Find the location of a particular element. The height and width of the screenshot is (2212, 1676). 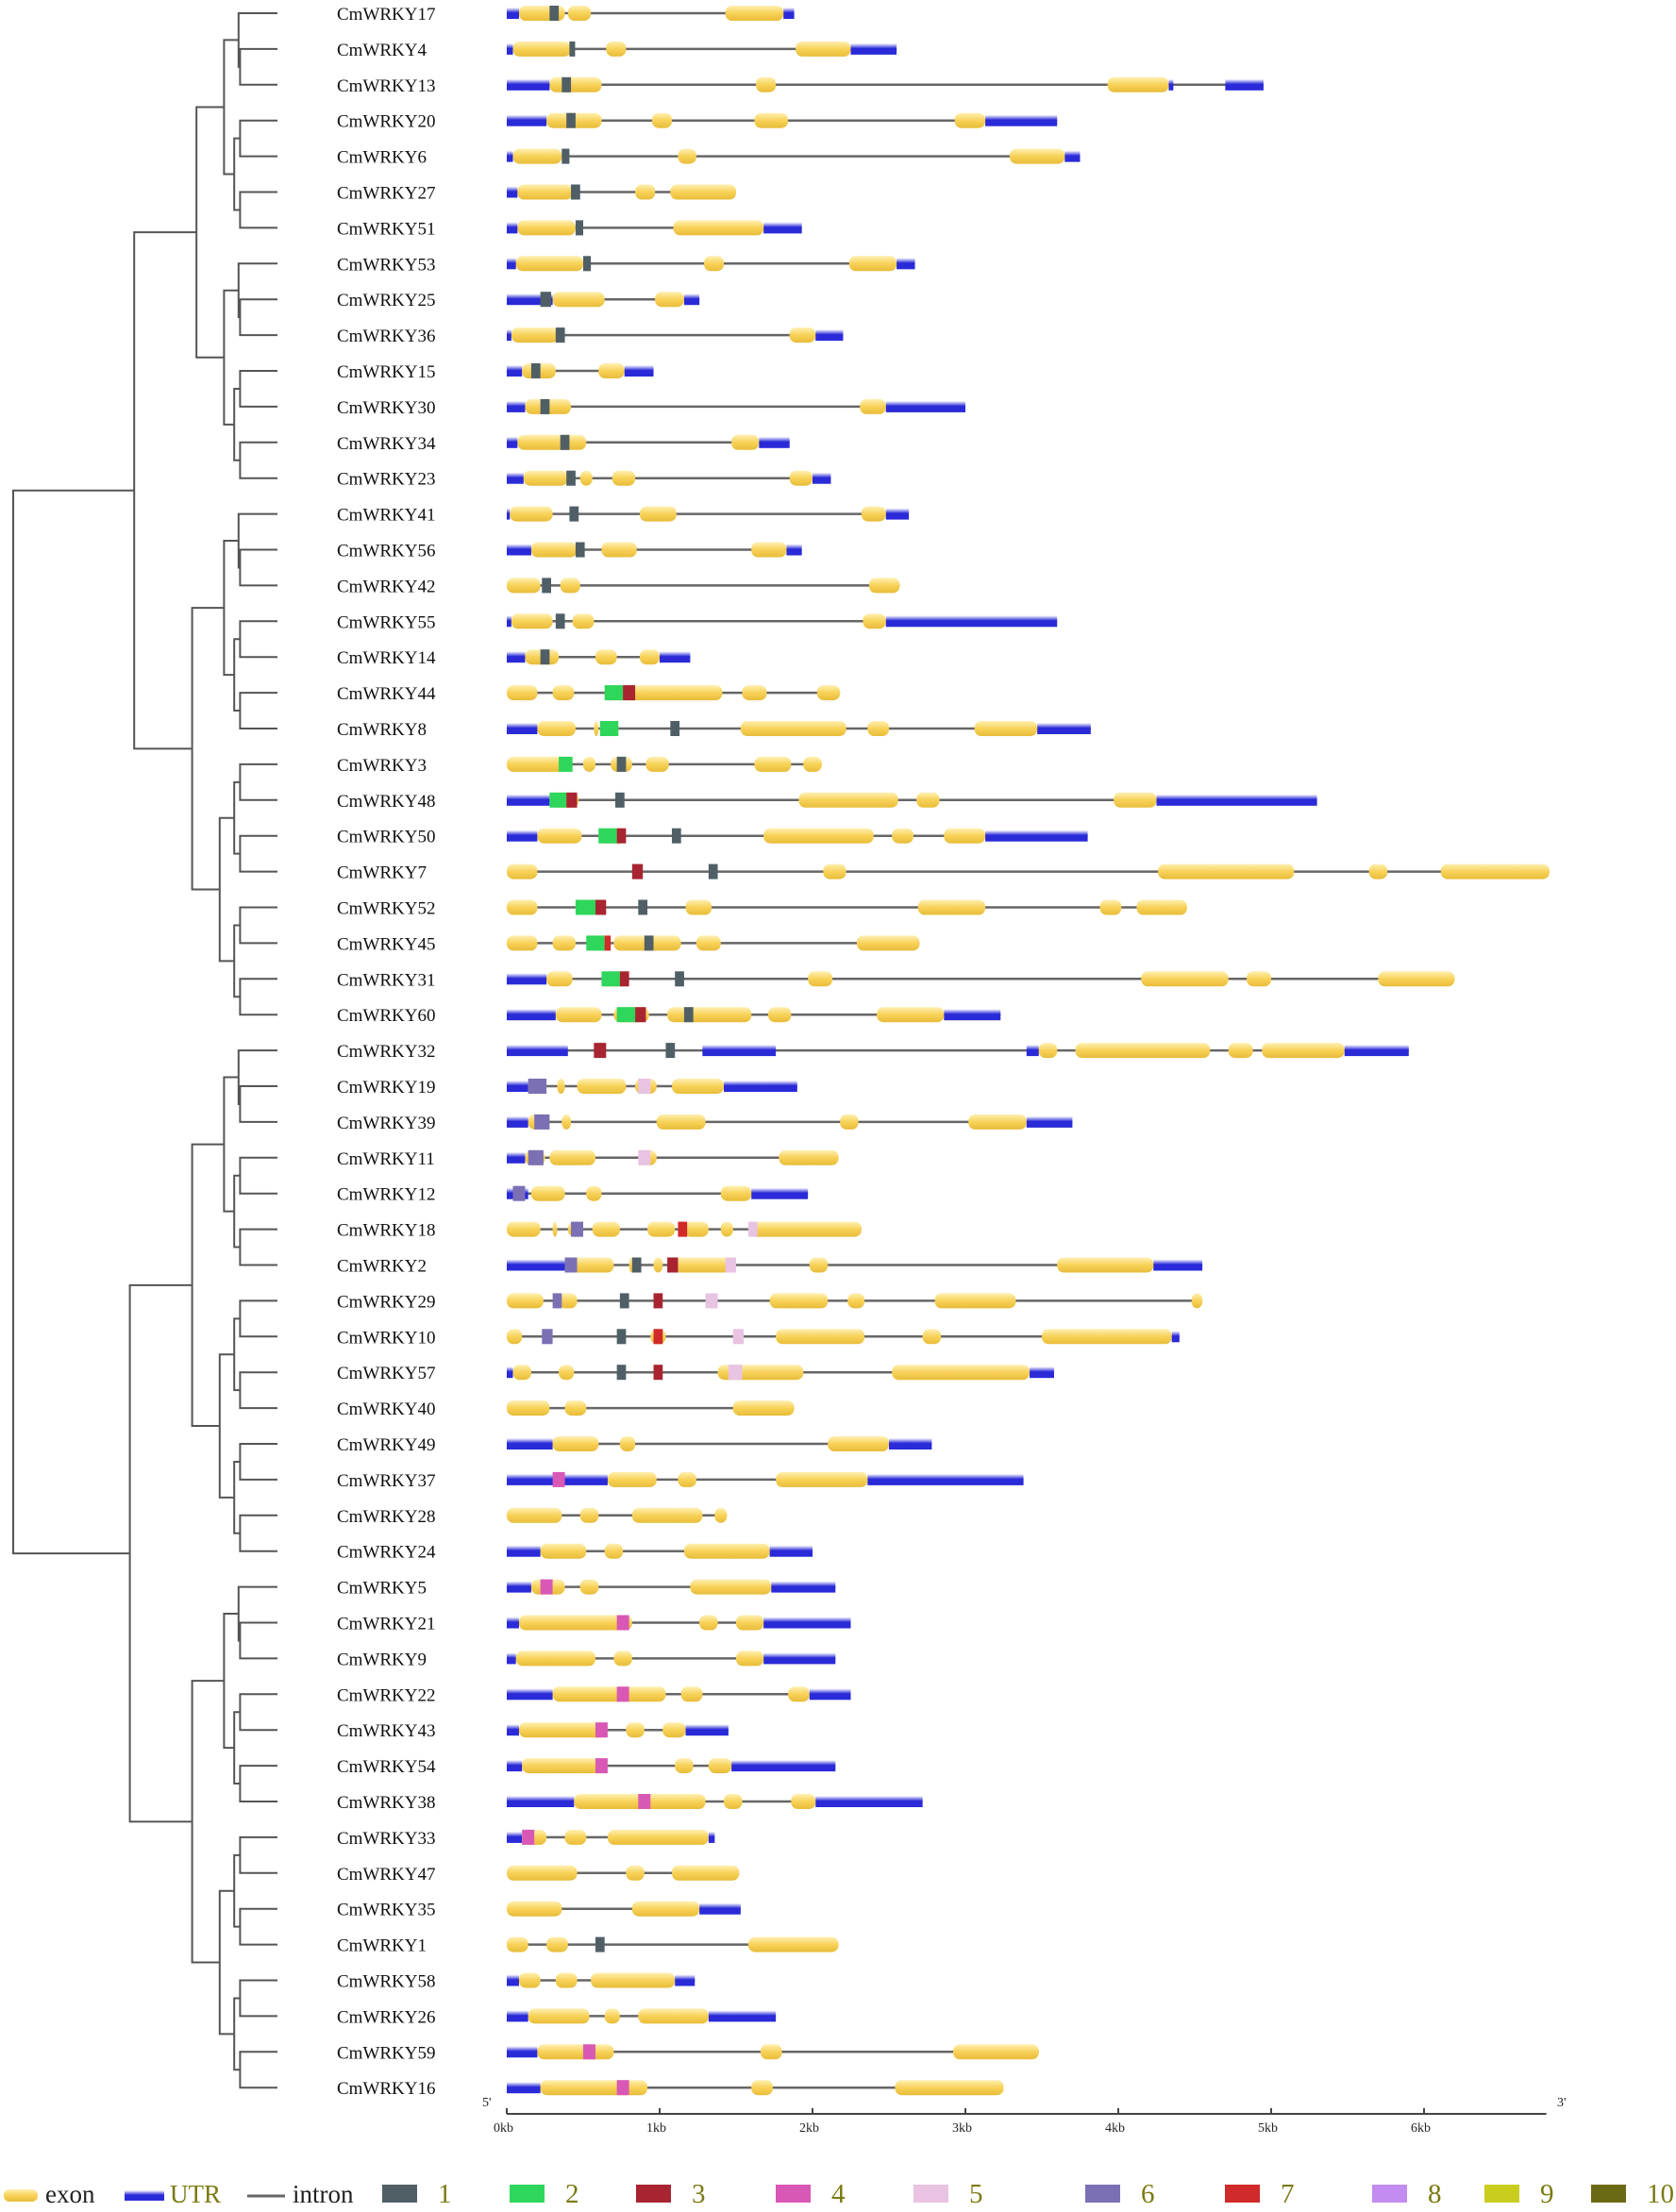

legend-exon-swatch is located at coordinates (21, 2195).